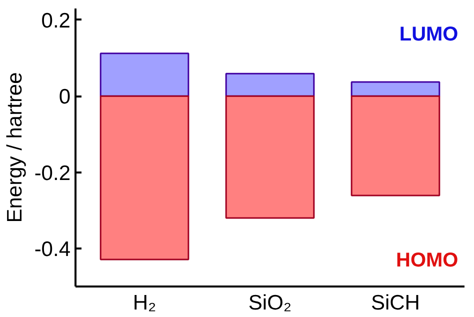 The height and width of the screenshot is (317, 474). Describe the element at coordinates (144, 303) in the screenshot. I see `x-tick-label: H₂` at that location.